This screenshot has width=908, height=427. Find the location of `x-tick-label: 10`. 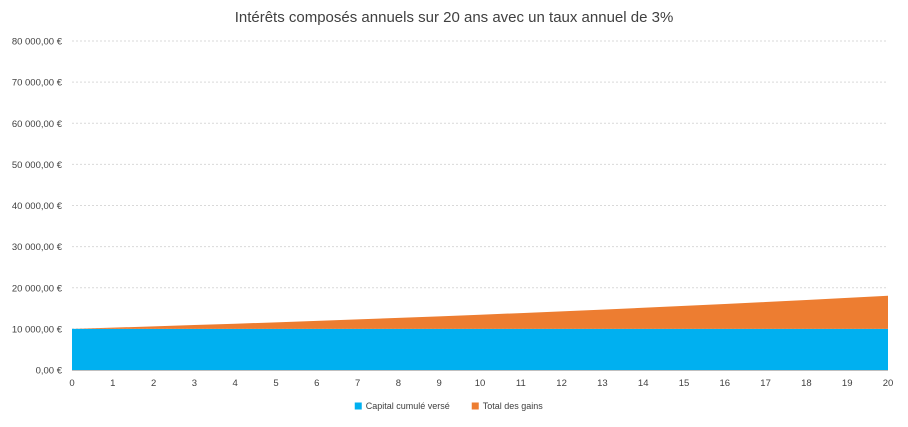

x-tick-label: 10 is located at coordinates (480, 383).